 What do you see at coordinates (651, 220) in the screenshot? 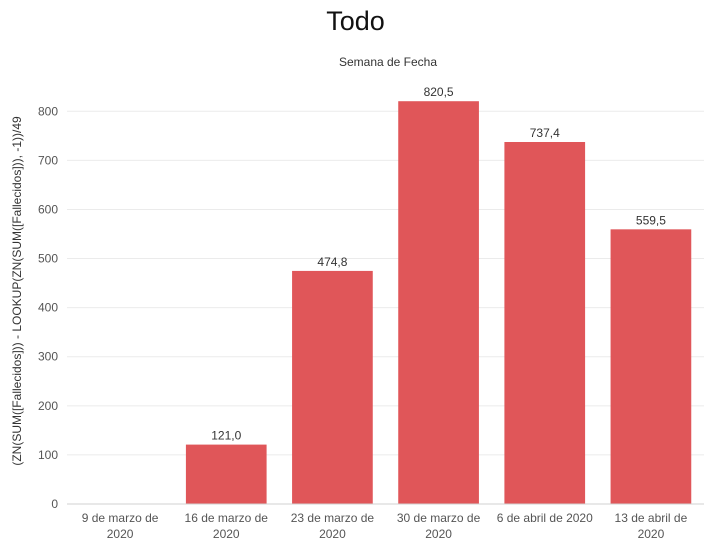
I see `data-label: 559,5` at bounding box center [651, 220].